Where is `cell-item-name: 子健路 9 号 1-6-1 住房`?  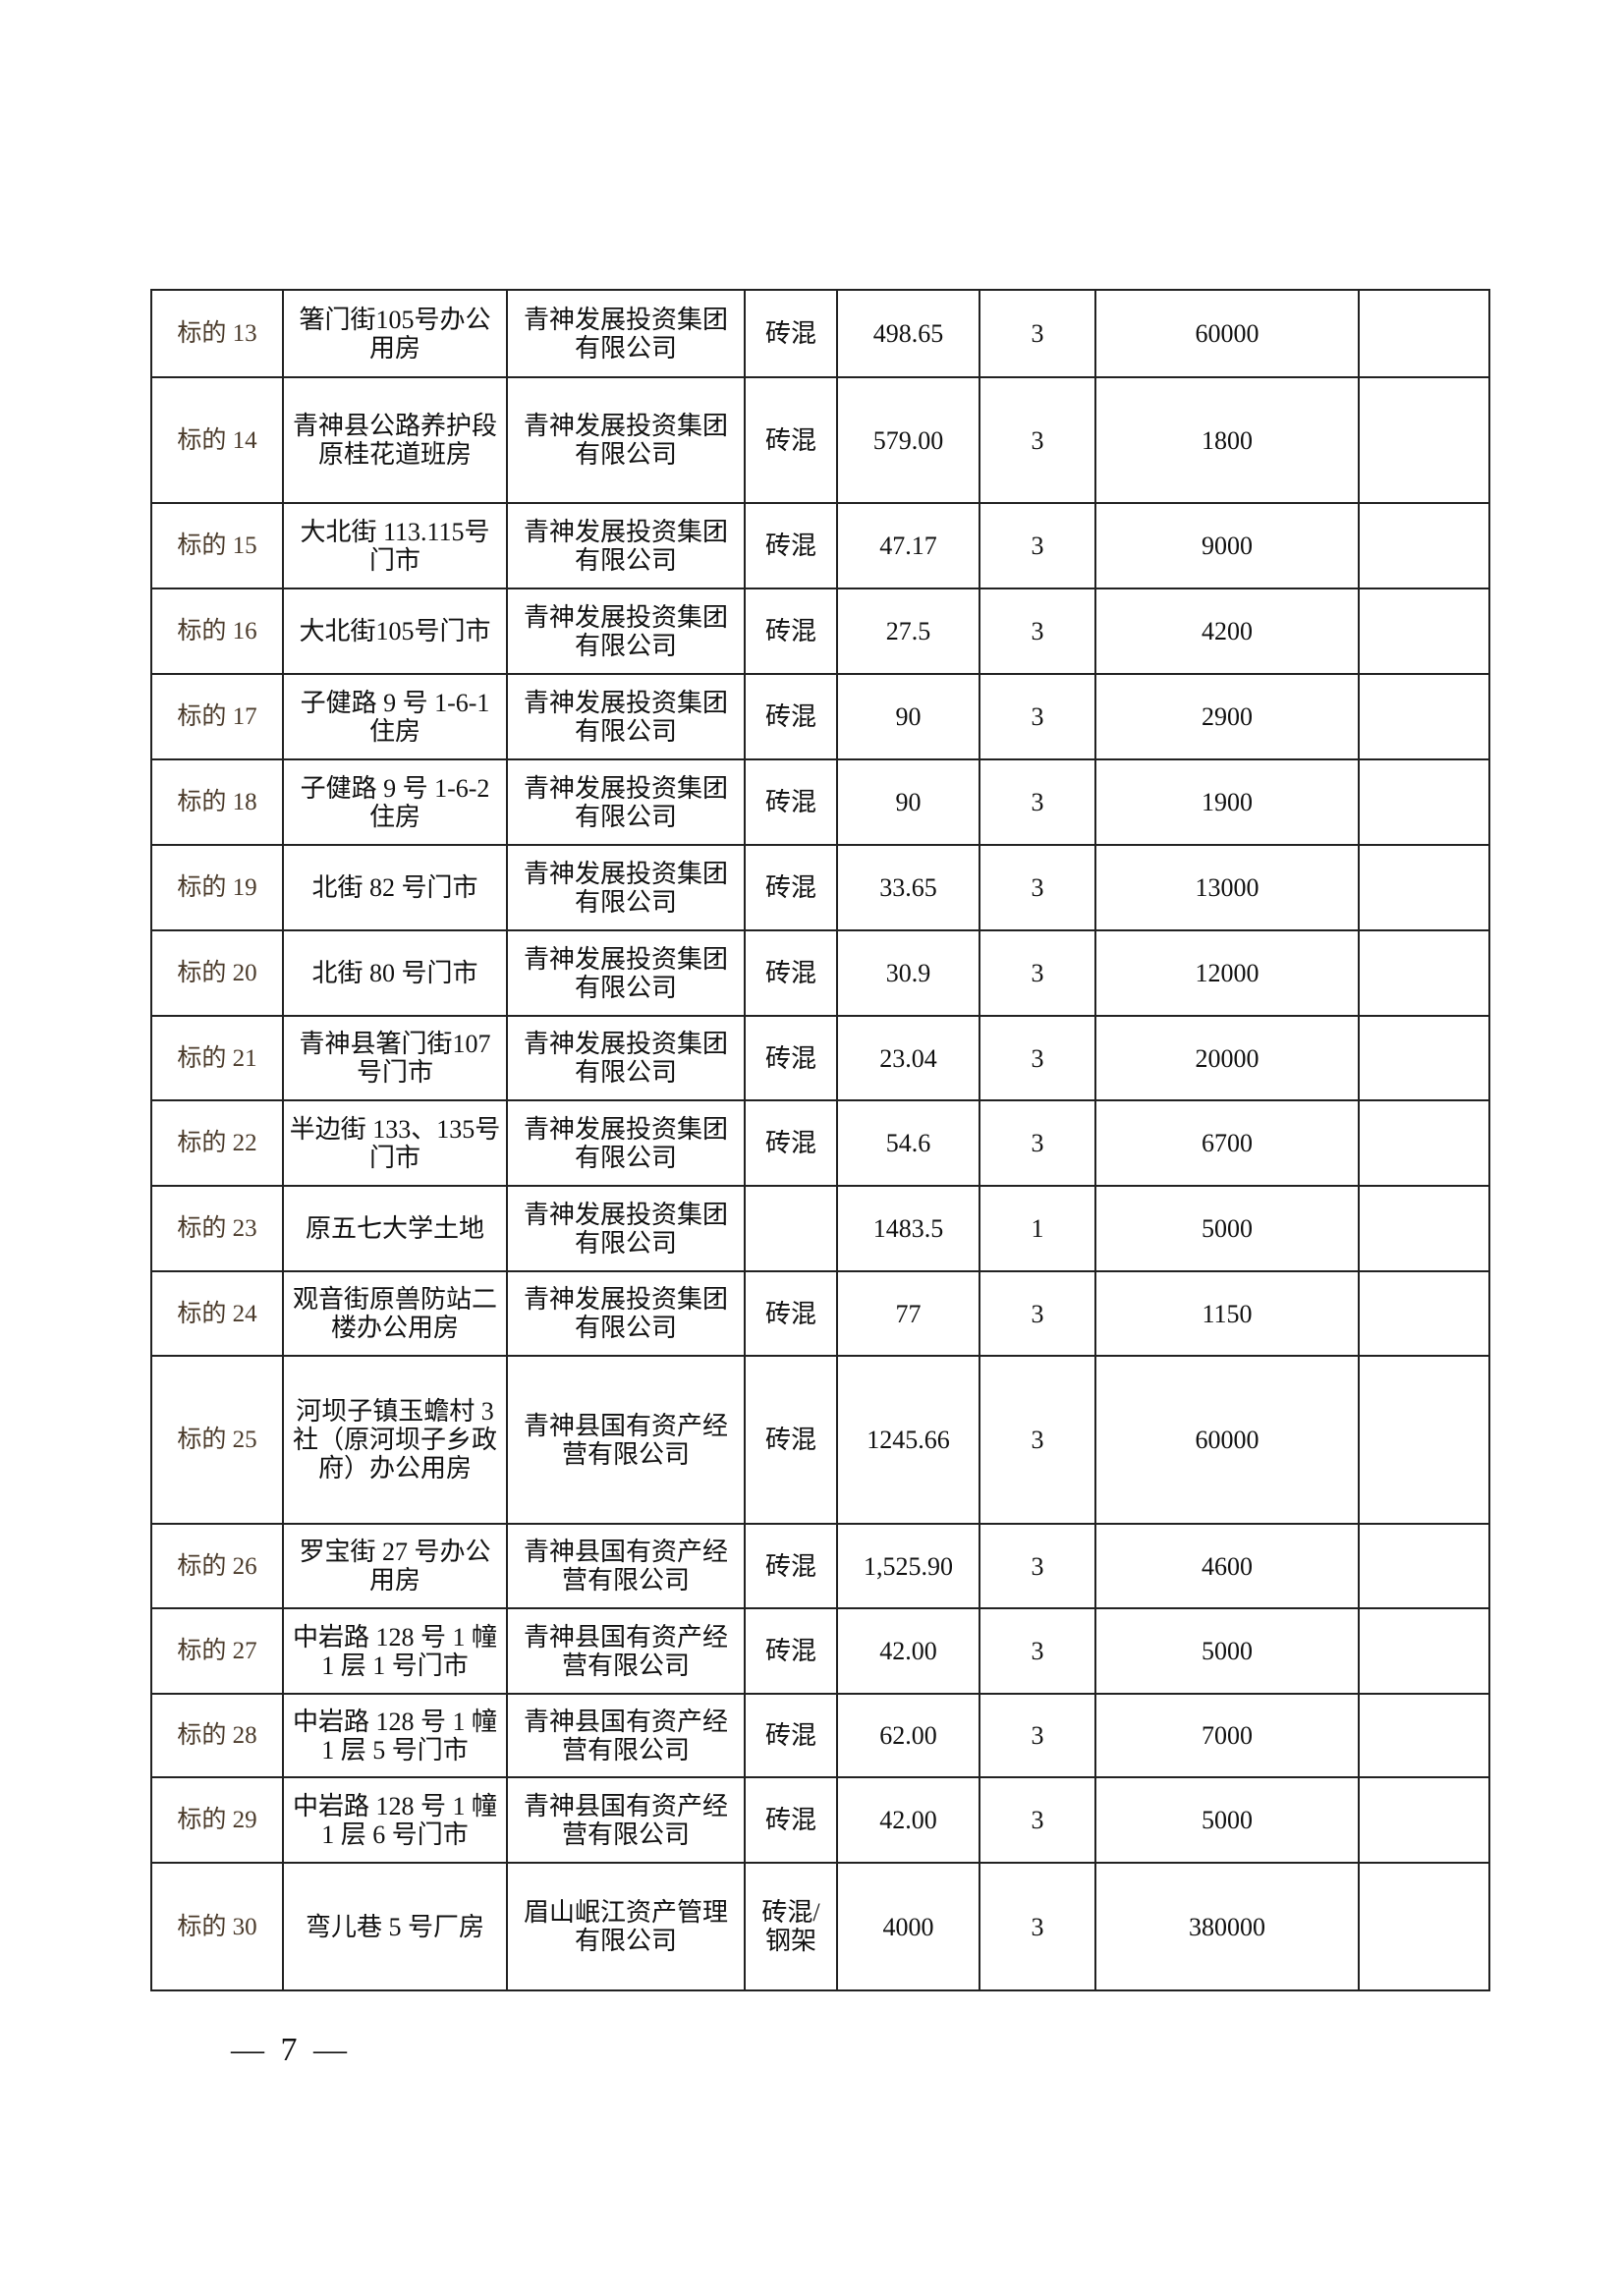
cell-item-name: 子健路 9 号 1-6-1 住房 is located at coordinates (395, 716).